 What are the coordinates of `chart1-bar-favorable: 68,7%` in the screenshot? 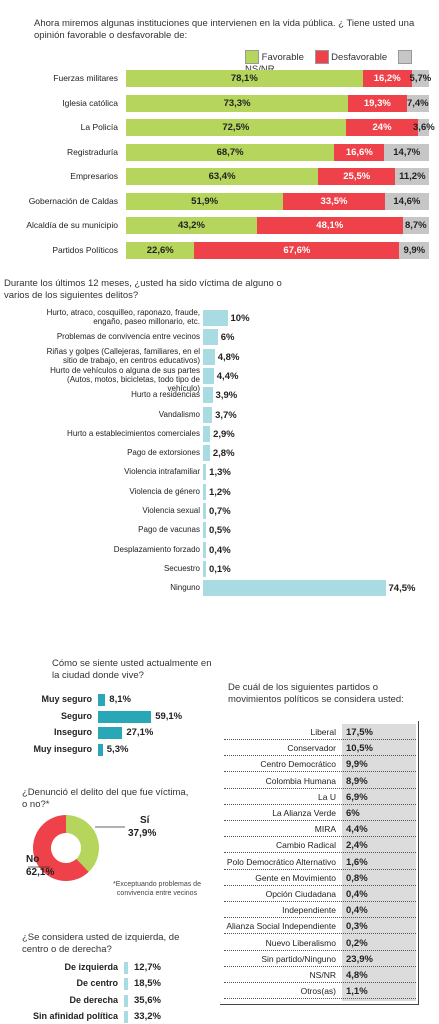 It's located at (230, 152).